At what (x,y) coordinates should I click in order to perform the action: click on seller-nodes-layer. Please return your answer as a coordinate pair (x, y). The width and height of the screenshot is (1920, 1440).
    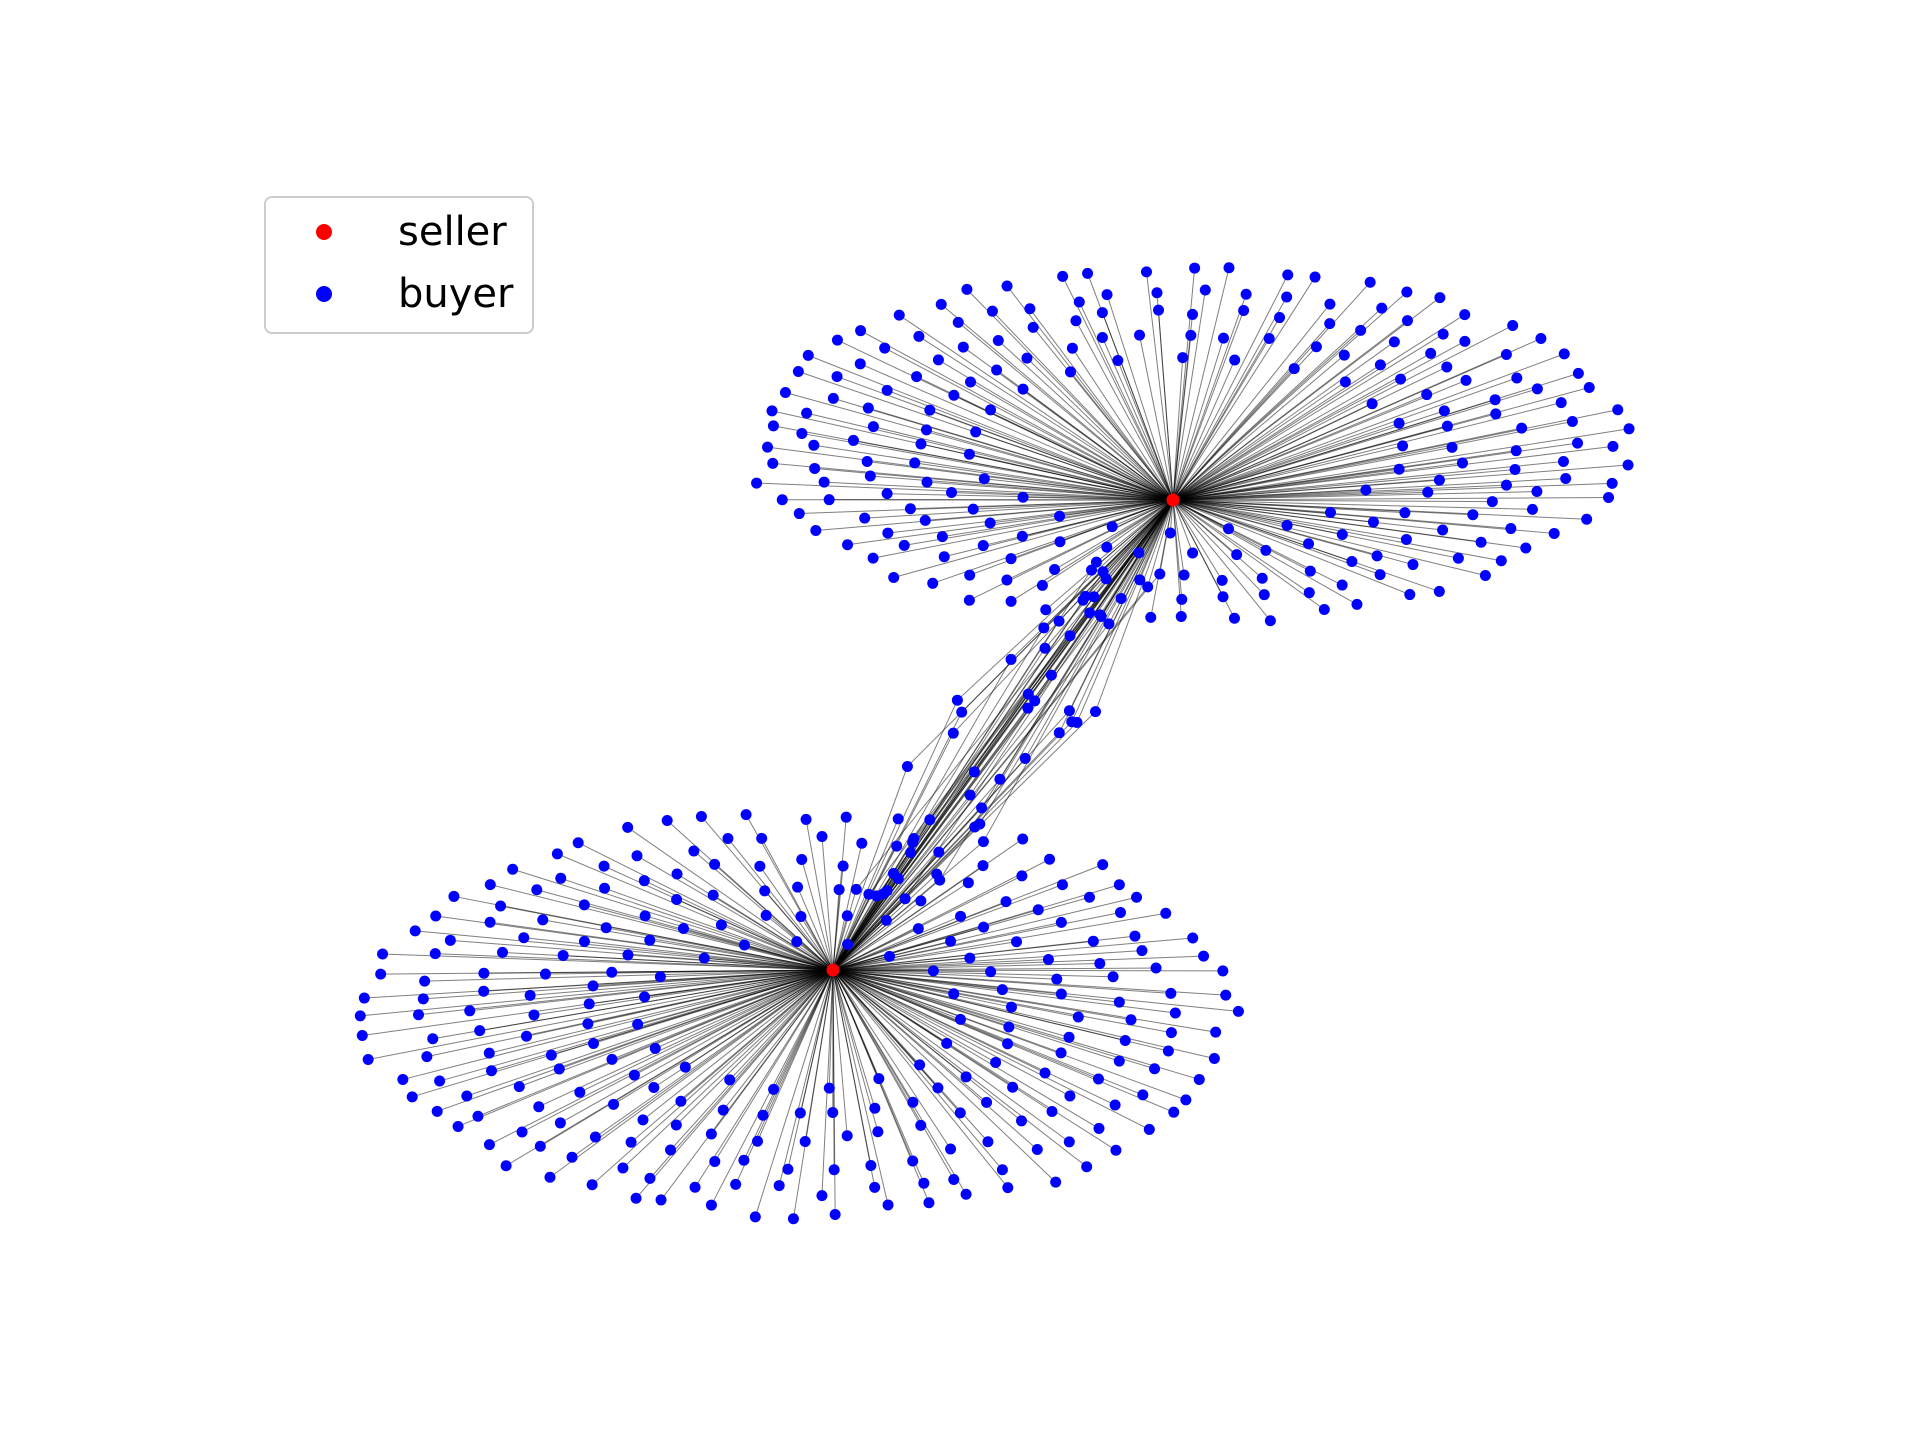
    Looking at the image, I should click on (1003, 735).